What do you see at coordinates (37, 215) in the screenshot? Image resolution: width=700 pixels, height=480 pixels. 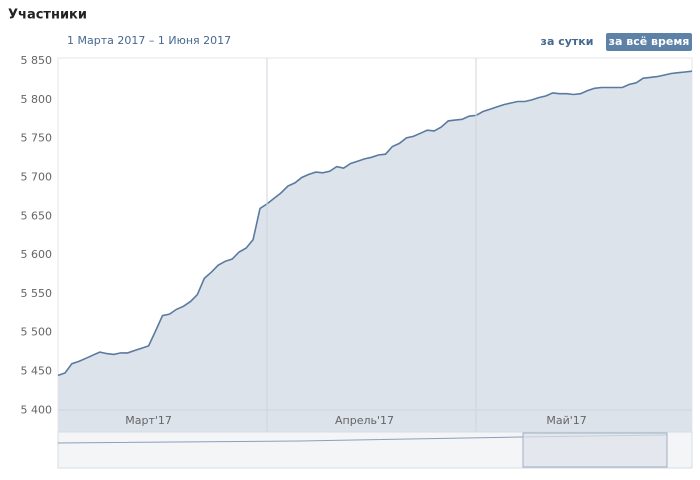 I see `y-tick-label: 5 650` at bounding box center [37, 215].